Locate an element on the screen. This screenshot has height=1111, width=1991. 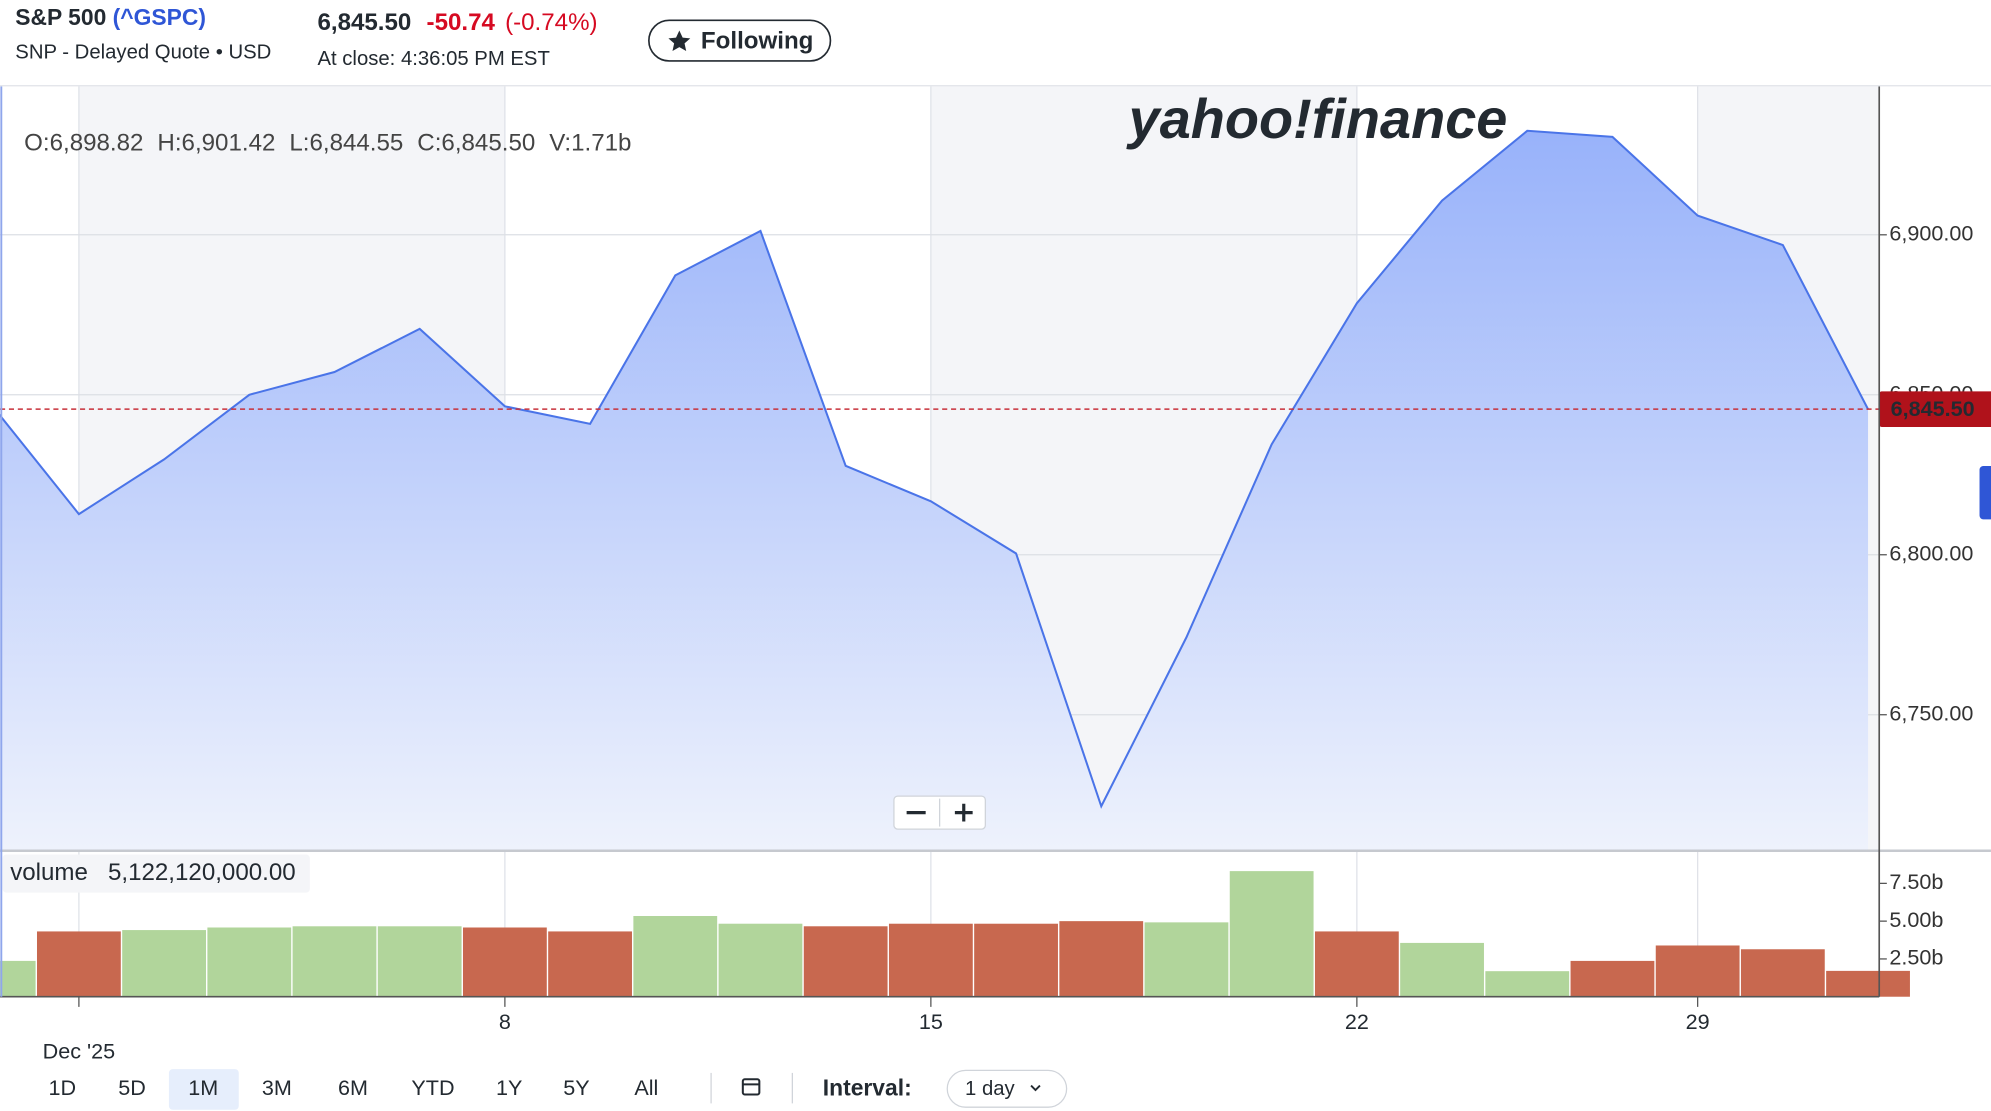
range-selected is located at coordinates (203, 1089).